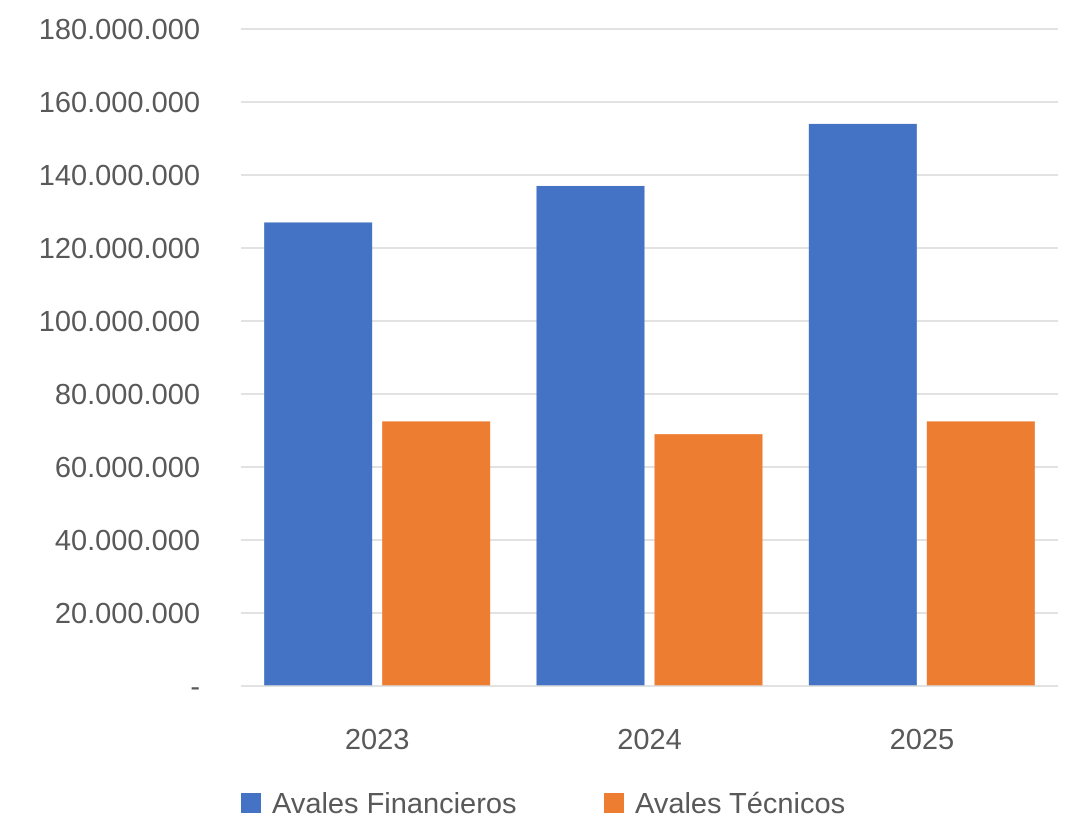  I want to click on x-tick-label: 2024, so click(649, 740).